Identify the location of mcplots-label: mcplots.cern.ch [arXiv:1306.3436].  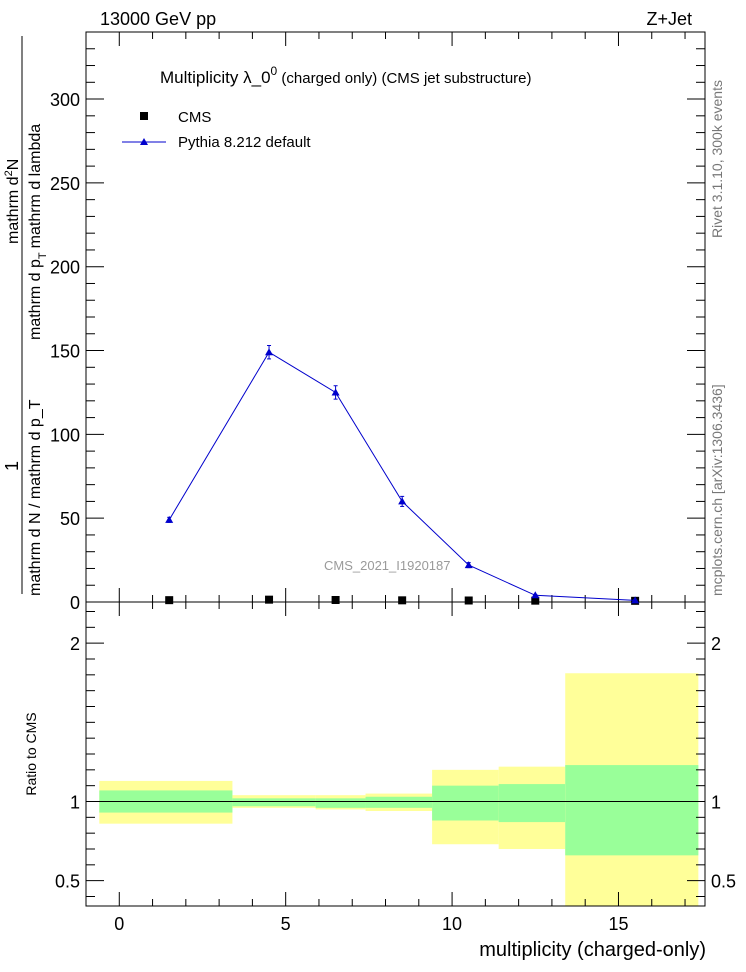
(717, 490).